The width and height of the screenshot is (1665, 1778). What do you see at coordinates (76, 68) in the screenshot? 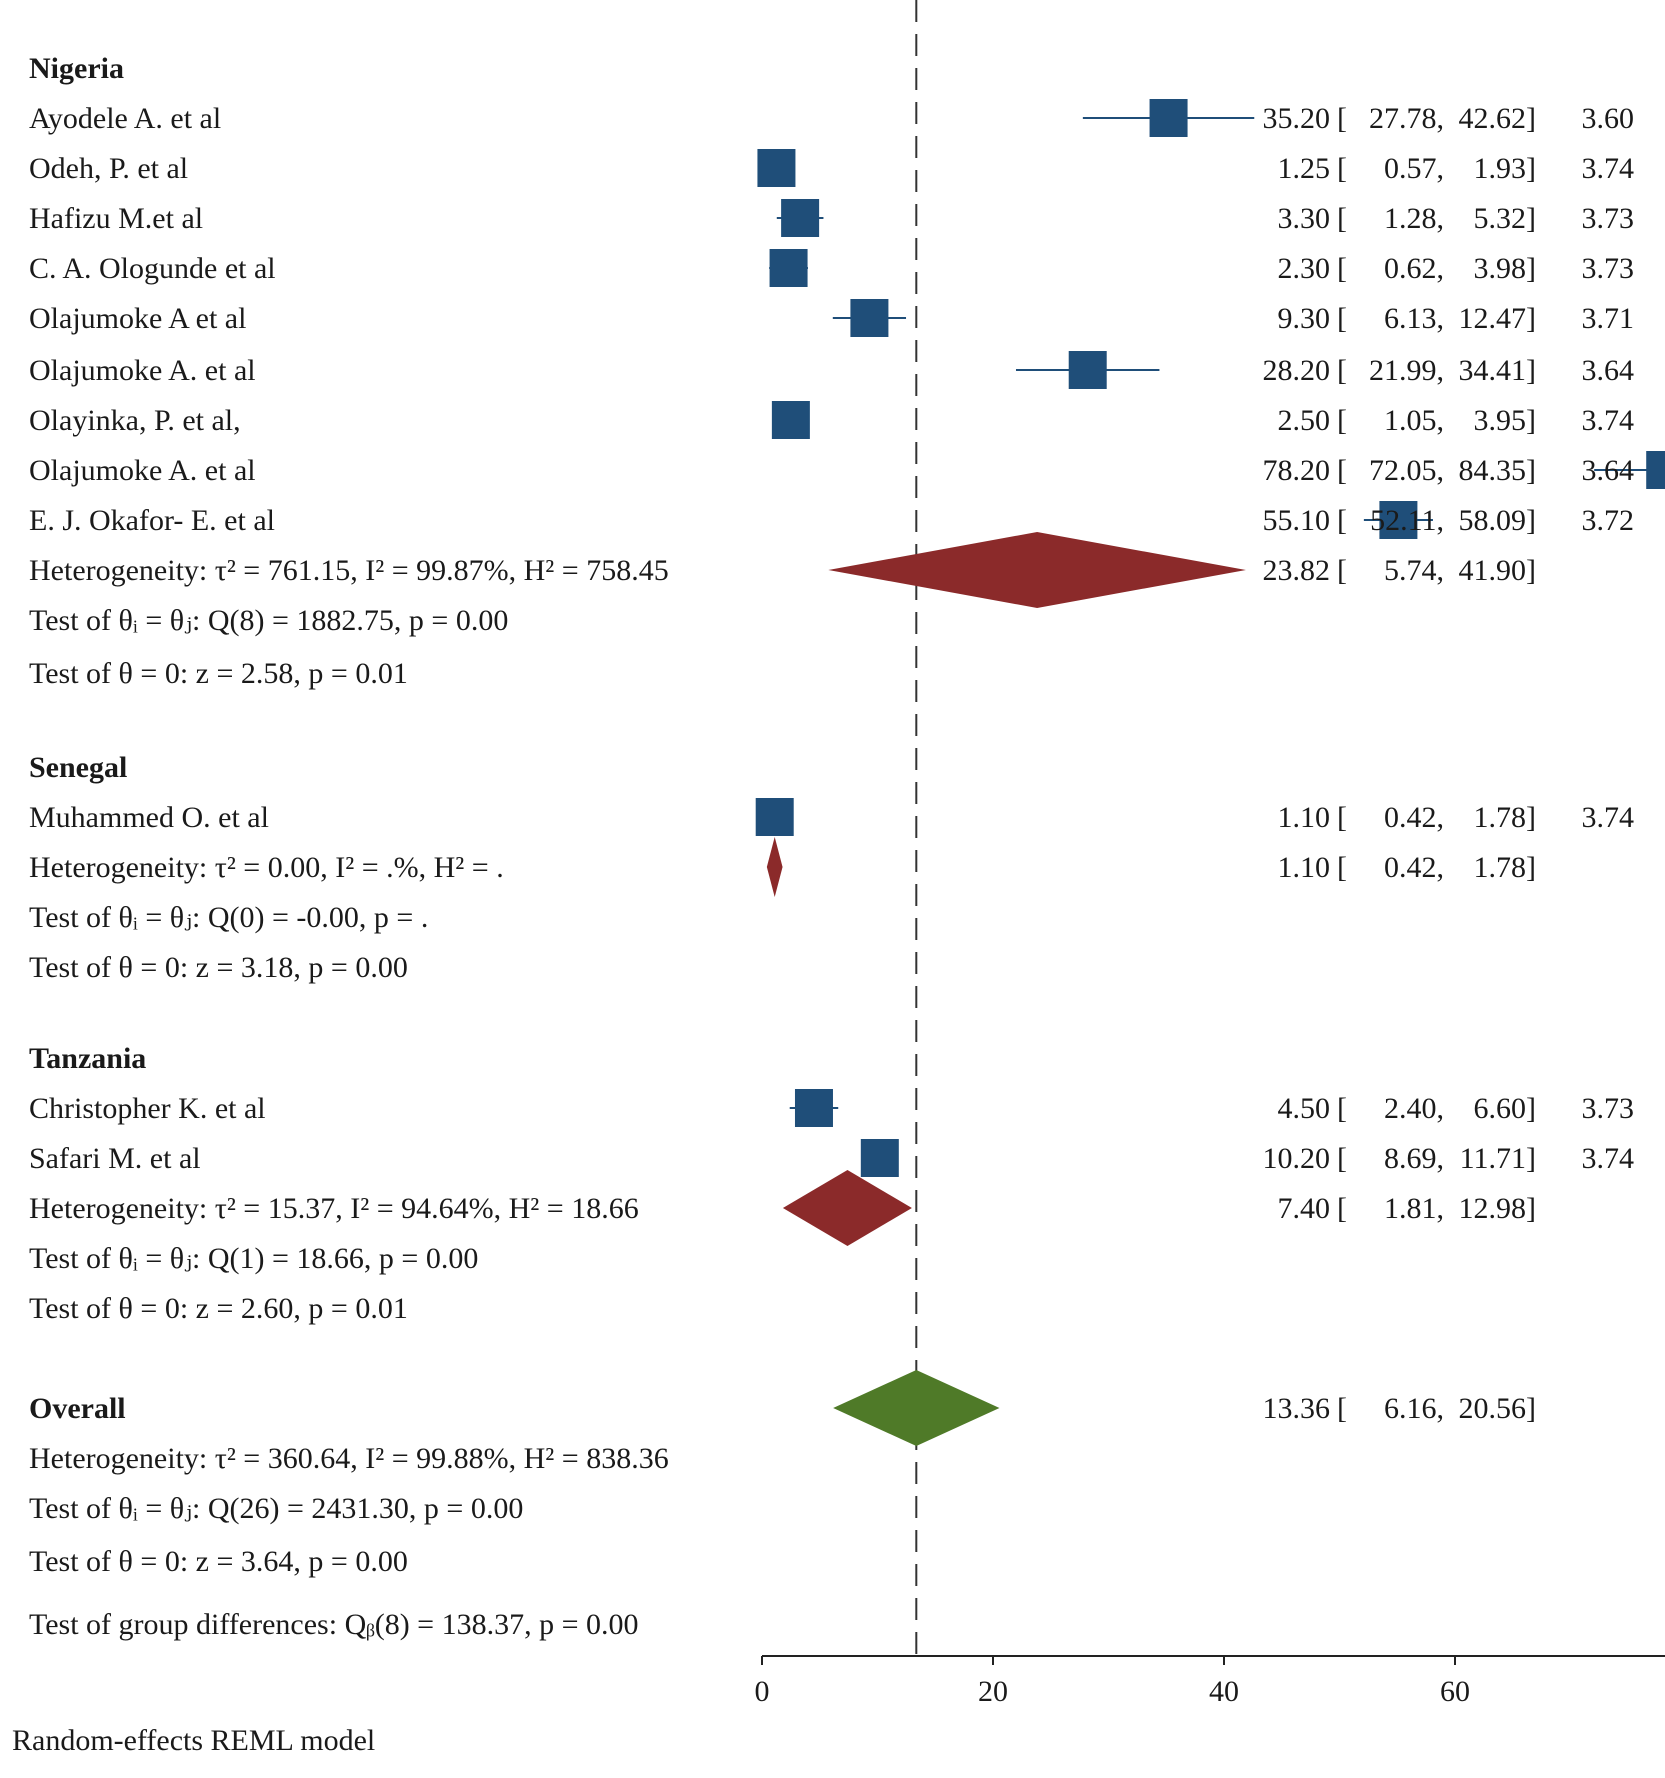
I see `group-label: Nigeria` at bounding box center [76, 68].